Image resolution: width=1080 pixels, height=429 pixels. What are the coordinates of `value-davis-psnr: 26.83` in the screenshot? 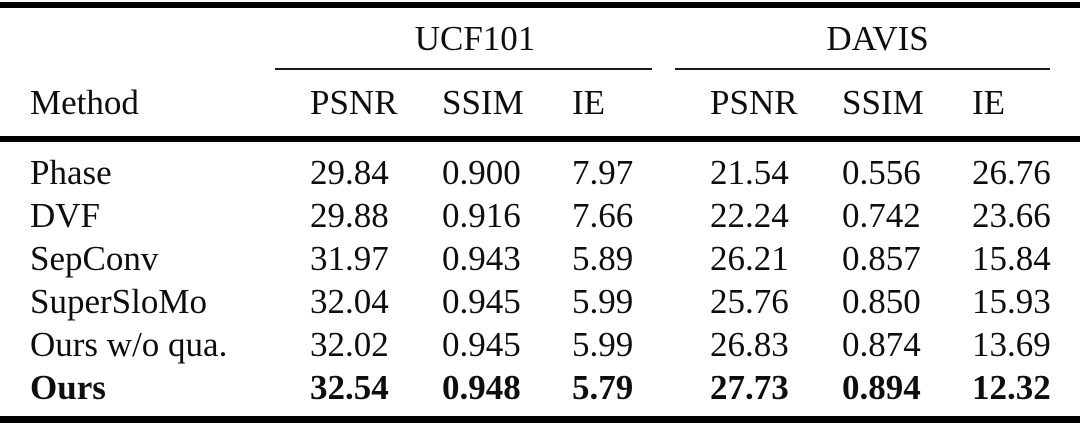 It's located at (749, 344).